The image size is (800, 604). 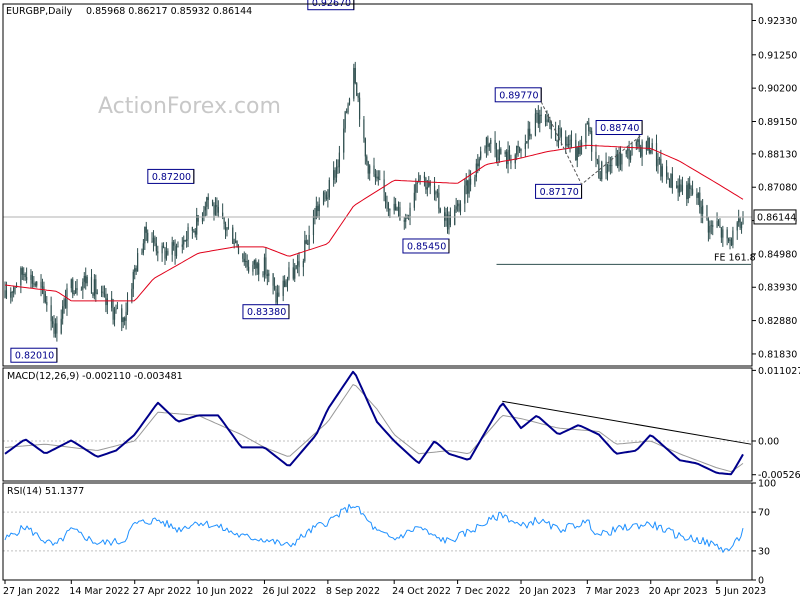 I want to click on price-ytick-label: 0.84980, so click(x=777, y=254).